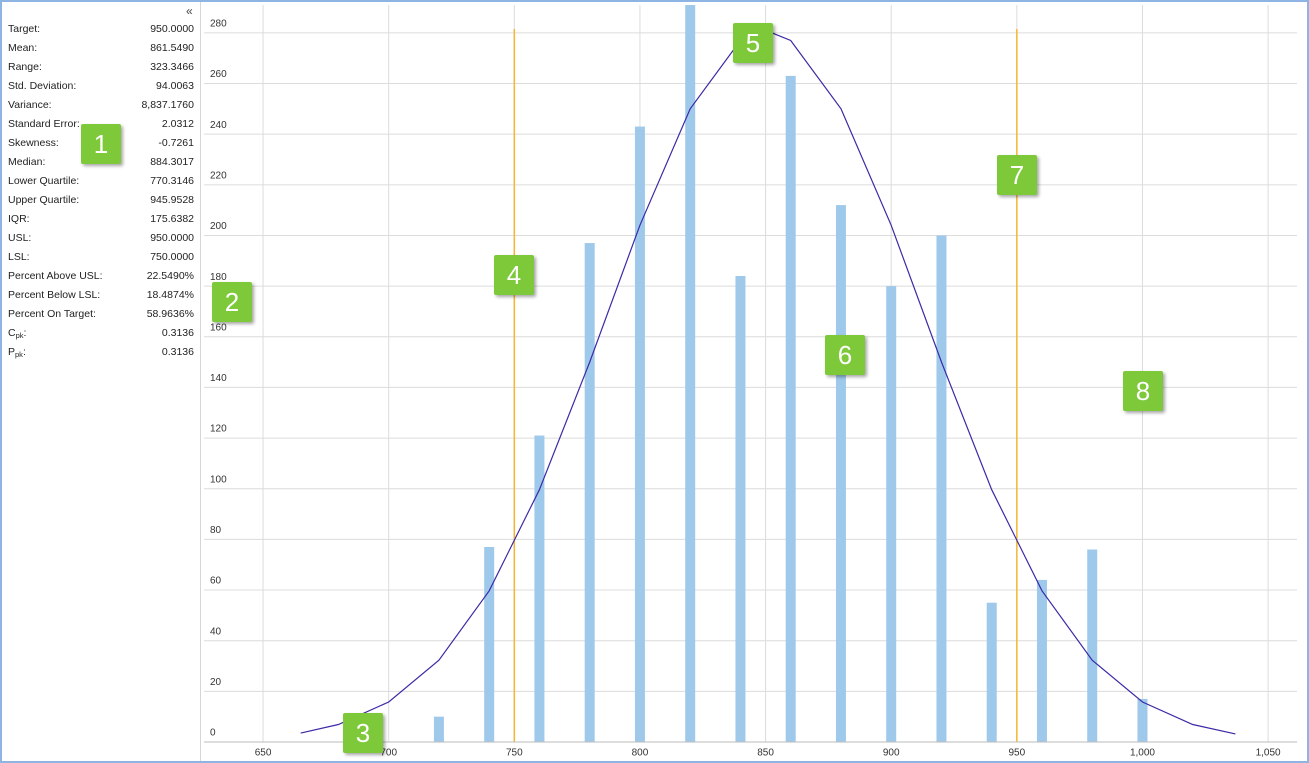 This screenshot has width=1309, height=763. Describe the element at coordinates (172, 219) in the screenshot. I see `stat-value: 175.6382` at that location.